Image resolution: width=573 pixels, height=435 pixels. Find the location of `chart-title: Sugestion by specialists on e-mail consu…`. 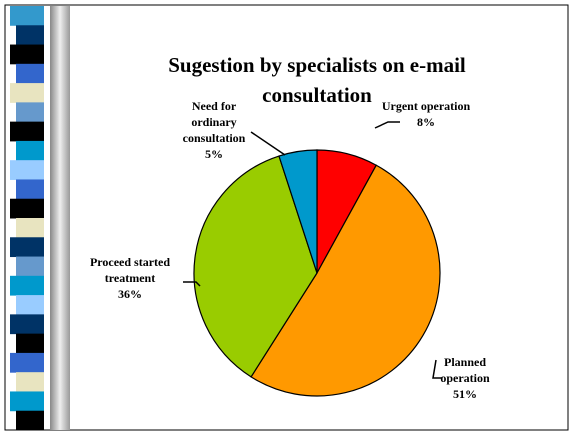

chart-title: Sugestion by specialists on e-mail consu… is located at coordinates (317, 80).